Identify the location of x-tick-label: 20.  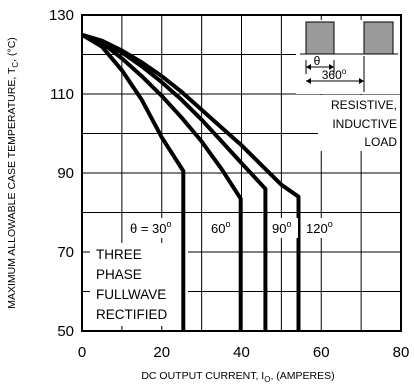
(161, 352).